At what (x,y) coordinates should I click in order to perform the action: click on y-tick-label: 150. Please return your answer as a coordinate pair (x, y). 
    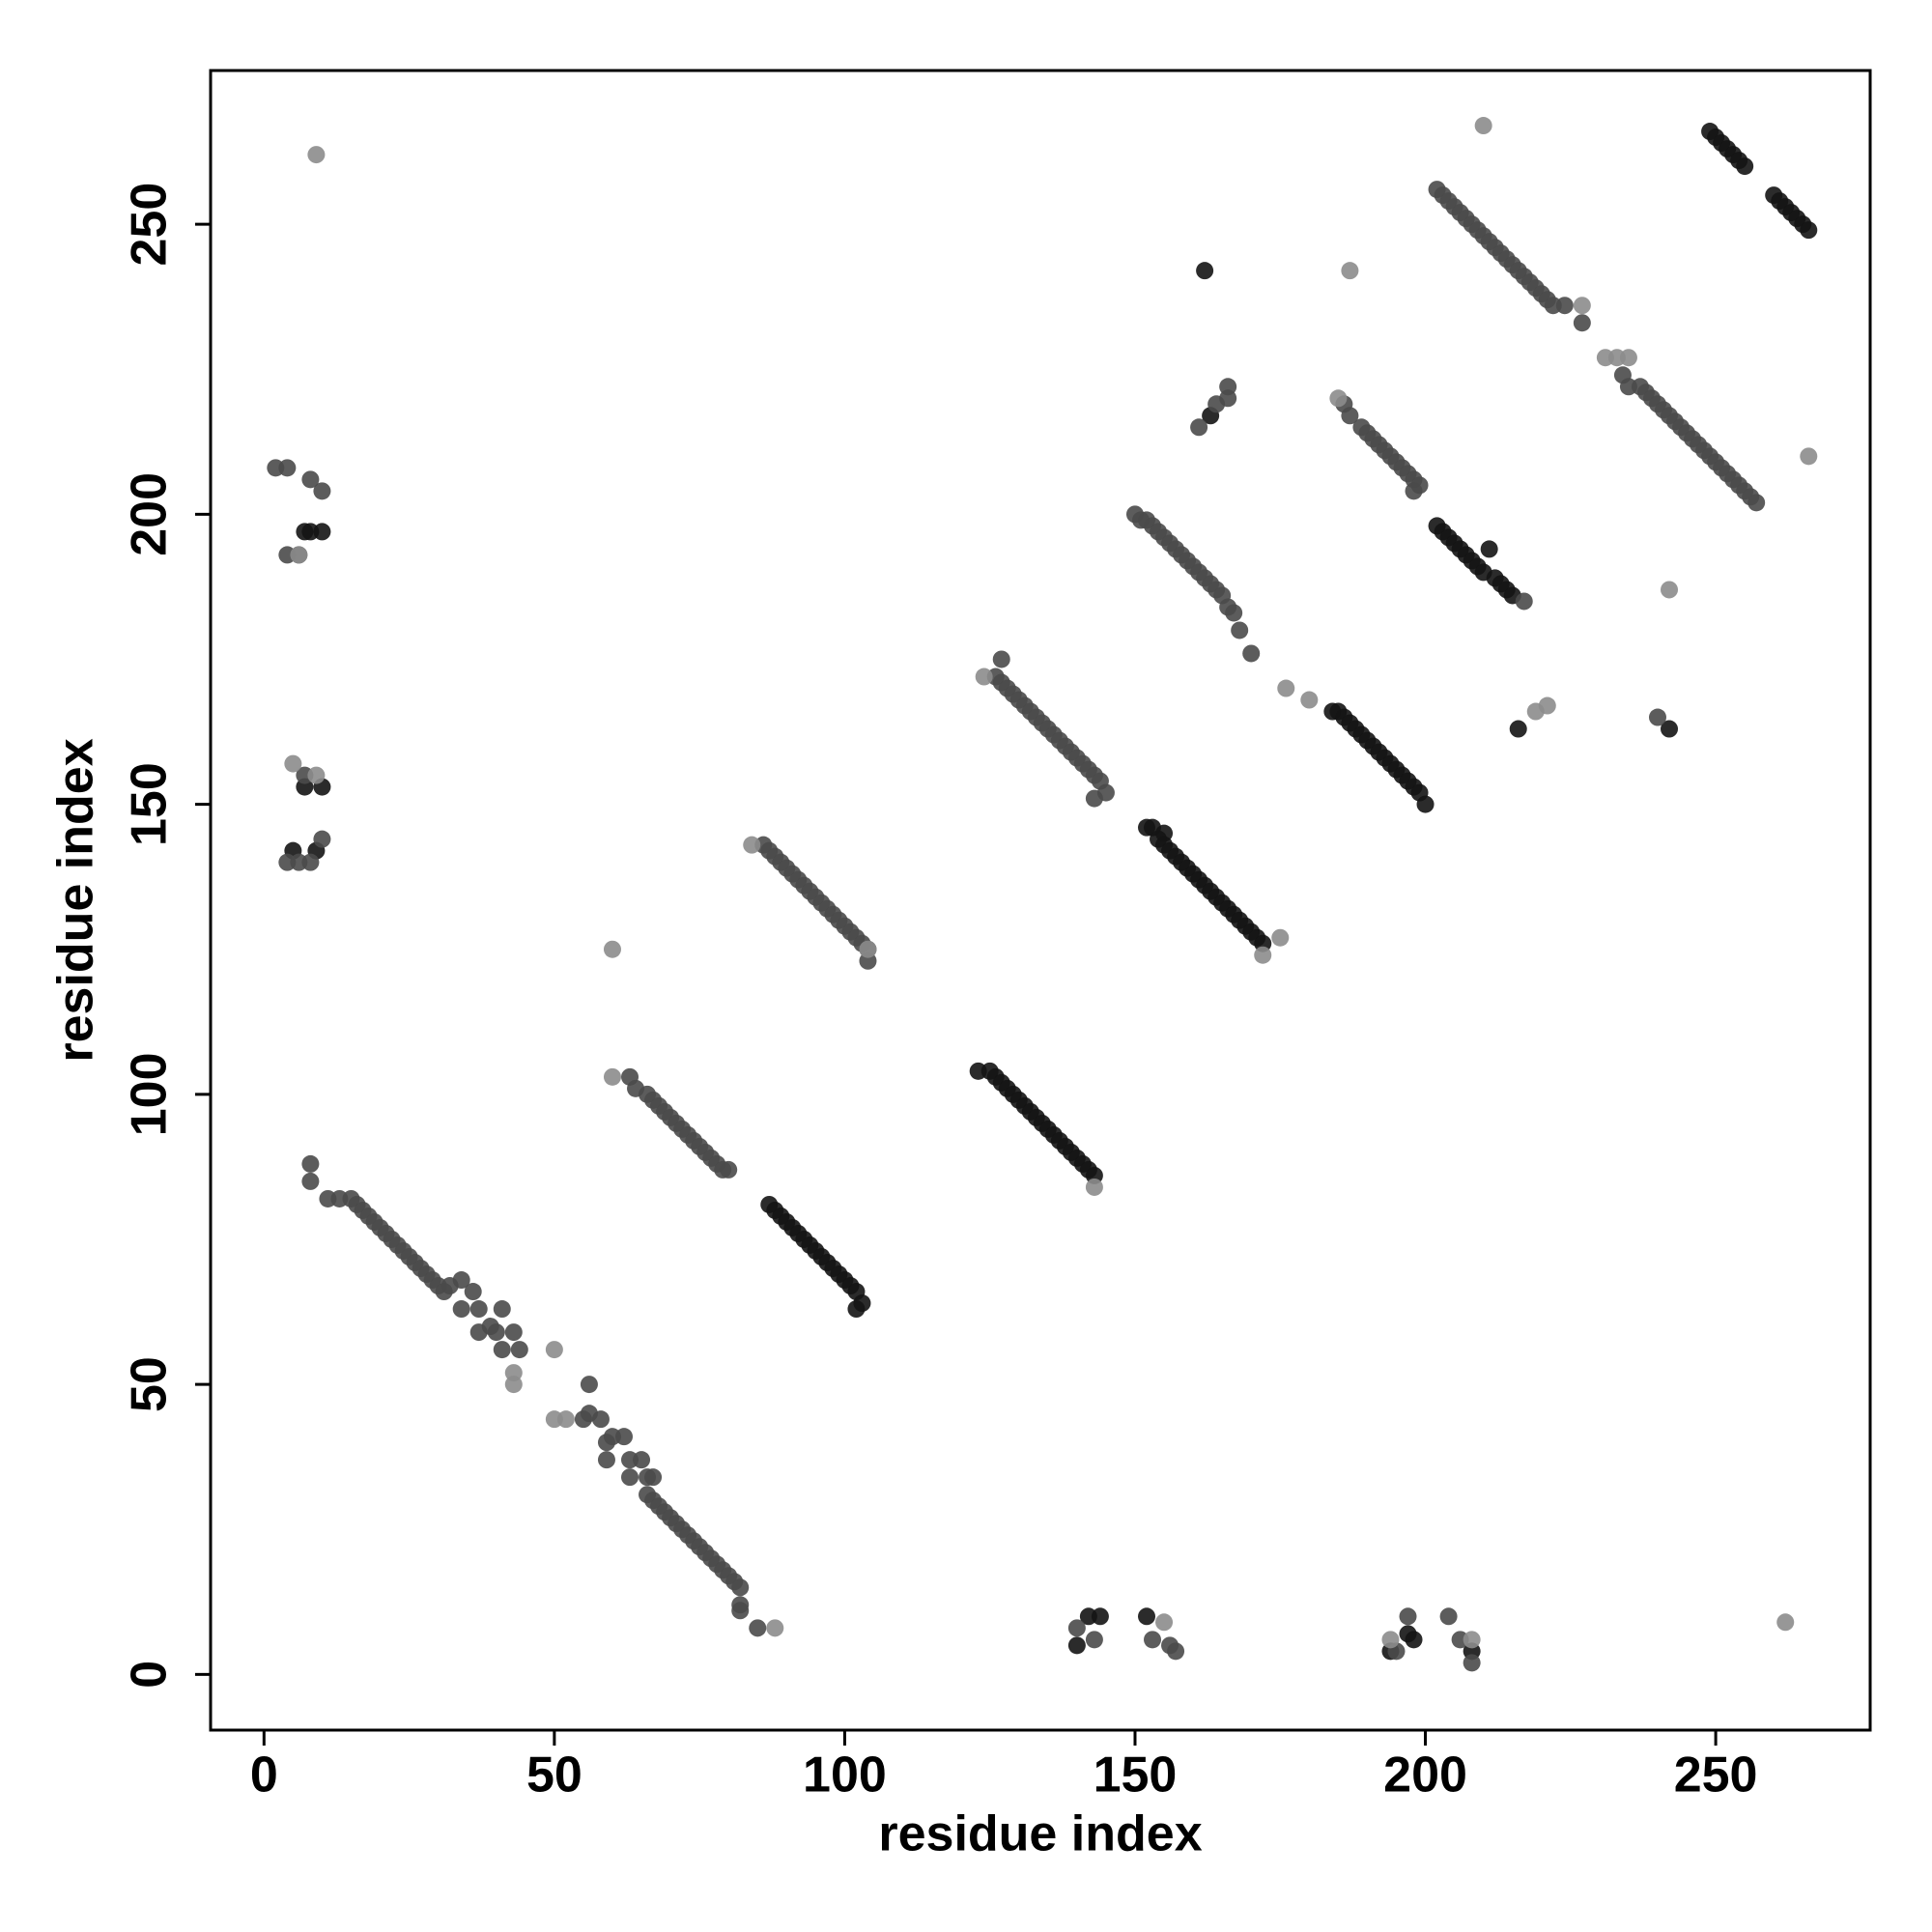
    Looking at the image, I should click on (150, 804).